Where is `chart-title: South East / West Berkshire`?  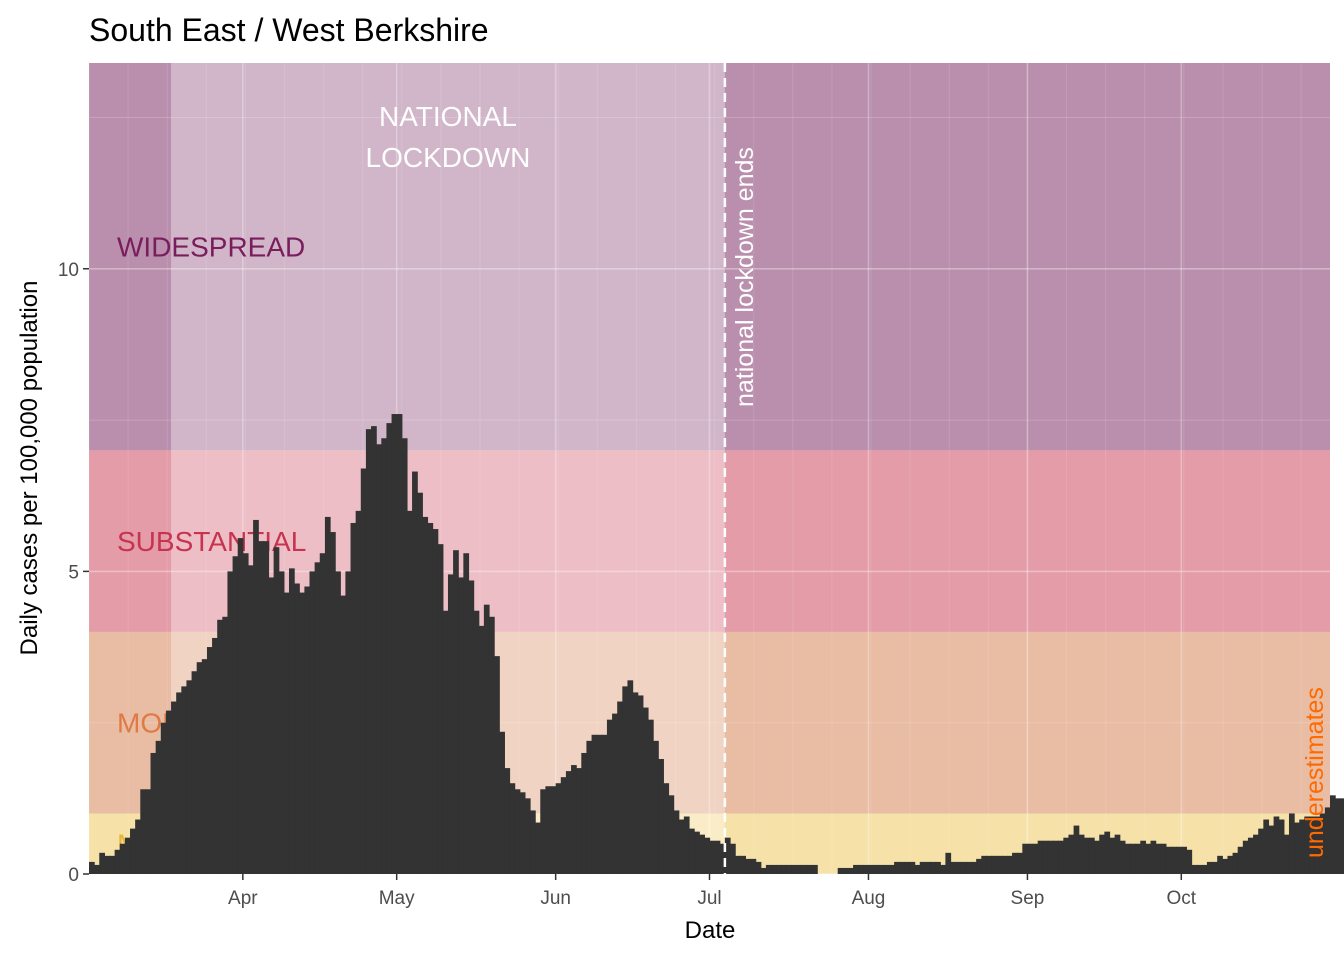
chart-title: South East / West Berkshire is located at coordinates (289, 30).